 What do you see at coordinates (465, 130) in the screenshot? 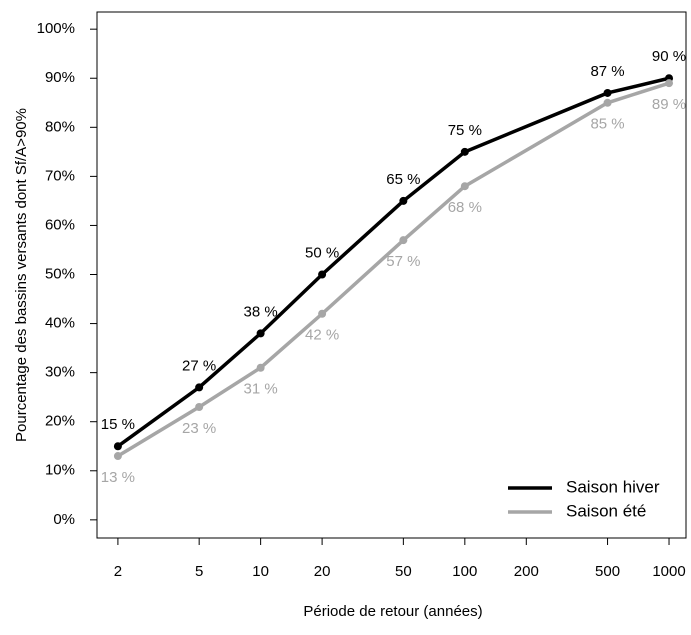
I see `data-label: 75 %` at bounding box center [465, 130].